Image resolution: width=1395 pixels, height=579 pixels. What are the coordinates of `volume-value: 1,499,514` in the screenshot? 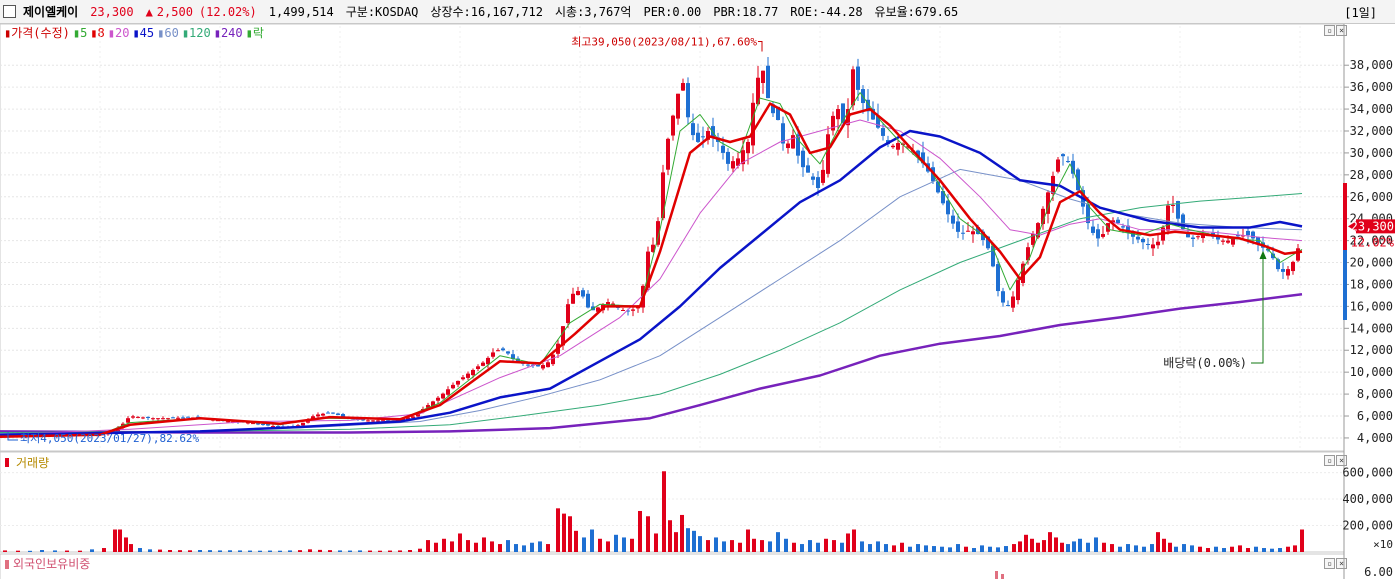 It's located at (301, 11).